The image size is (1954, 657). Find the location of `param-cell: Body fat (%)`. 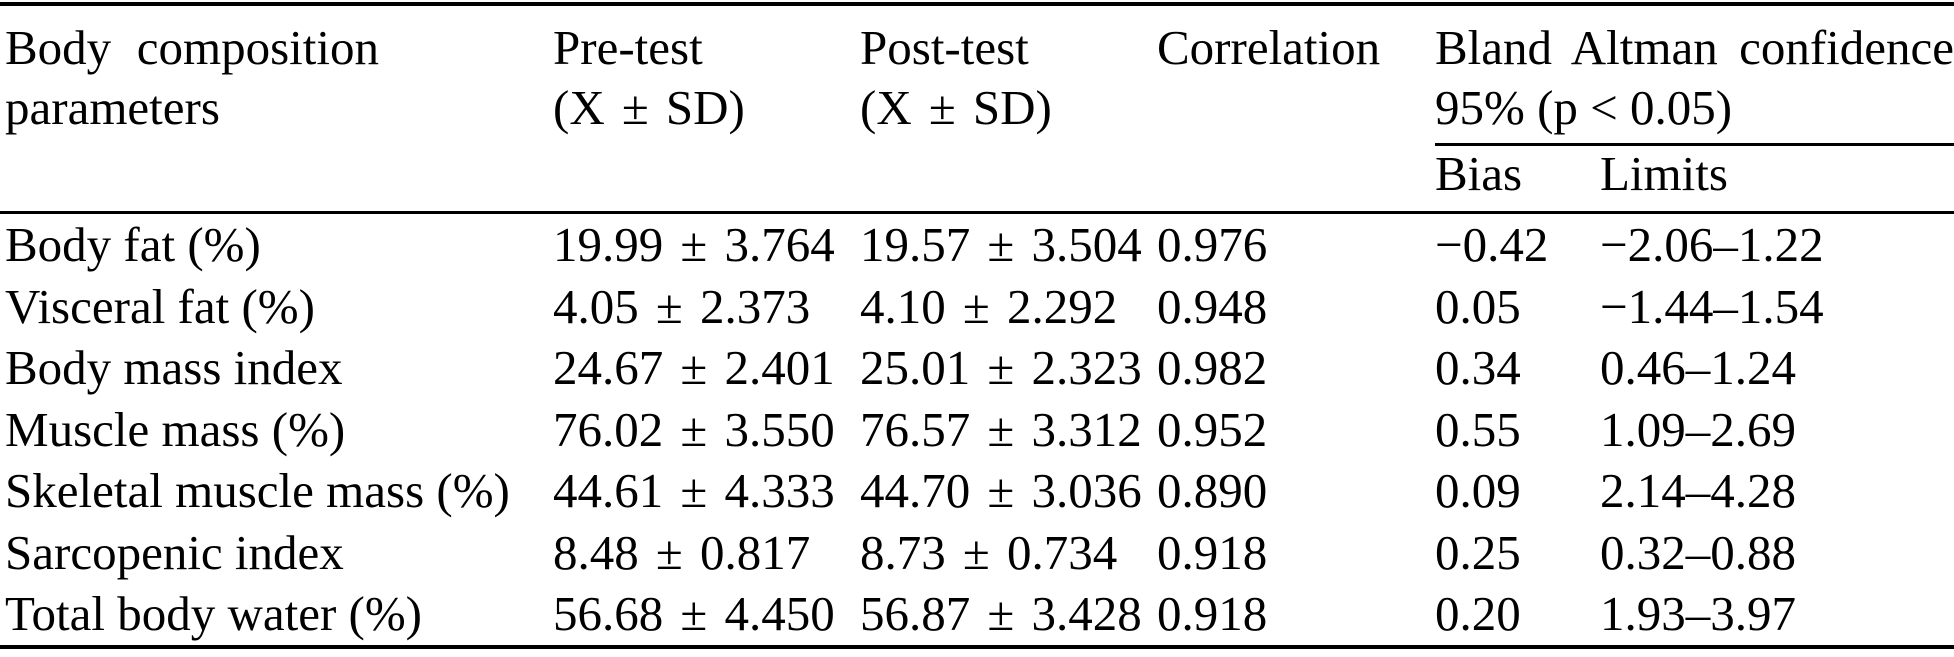

param-cell: Body fat (%) is located at coordinates (133, 244).